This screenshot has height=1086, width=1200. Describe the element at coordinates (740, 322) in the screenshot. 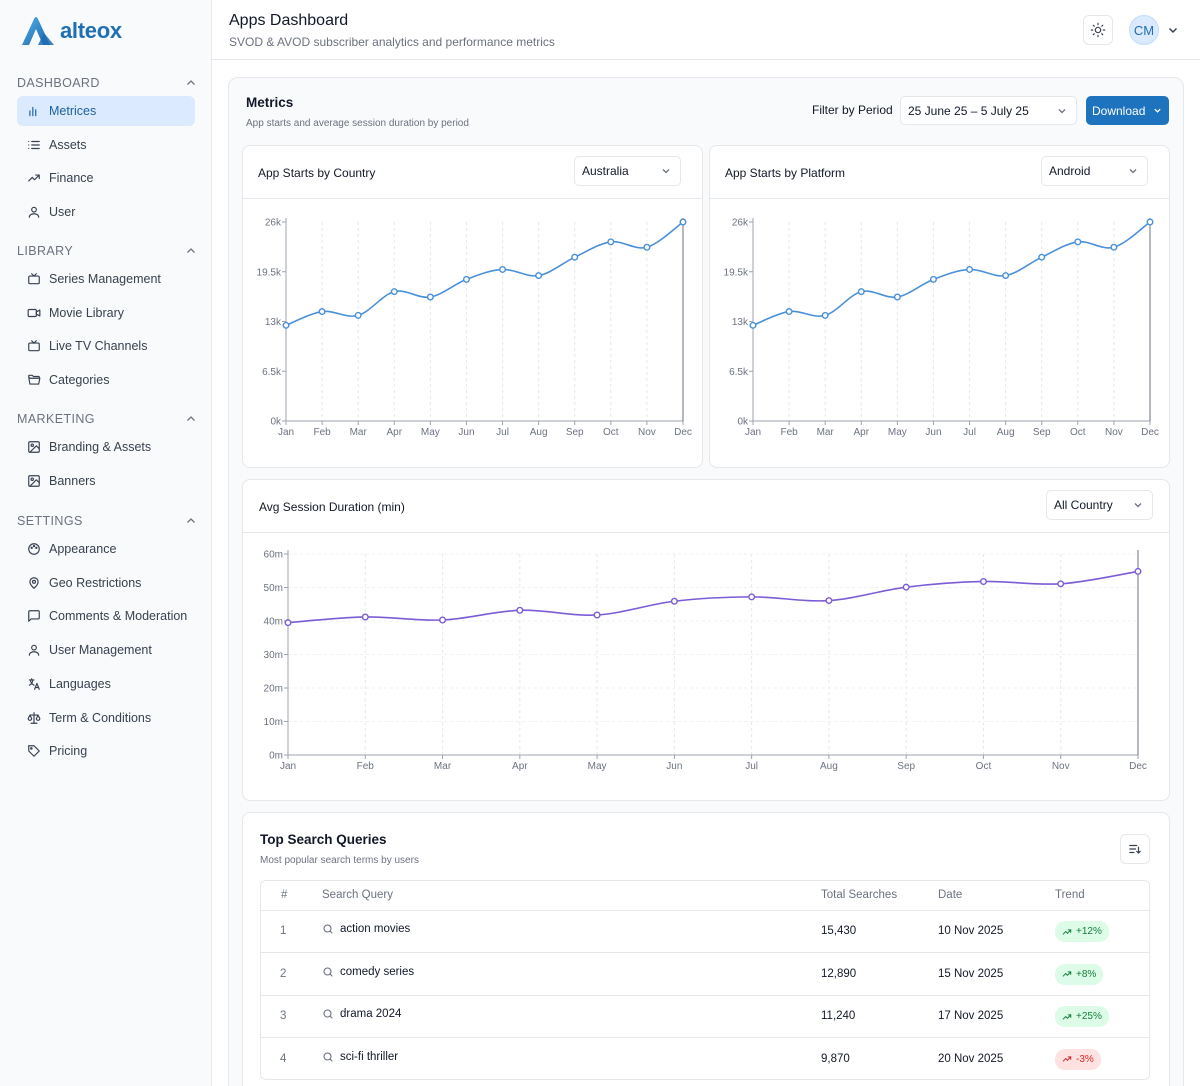

I see `y-tick-label: 13k` at that location.